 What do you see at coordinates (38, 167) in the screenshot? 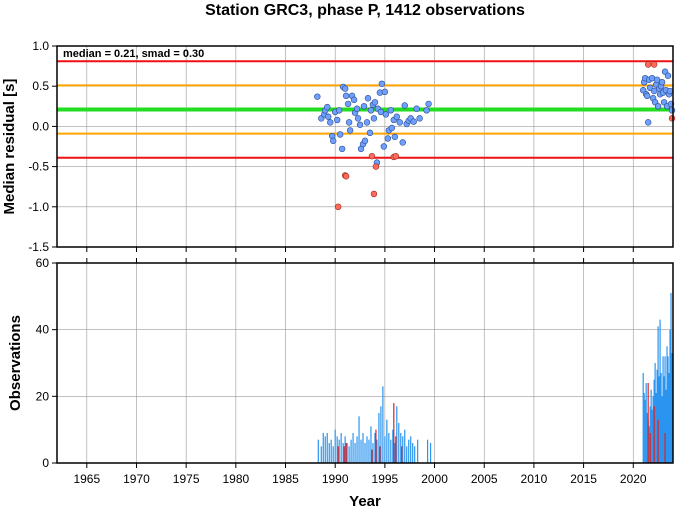
I see `residual-y-tick-label: -0.5` at bounding box center [38, 167].